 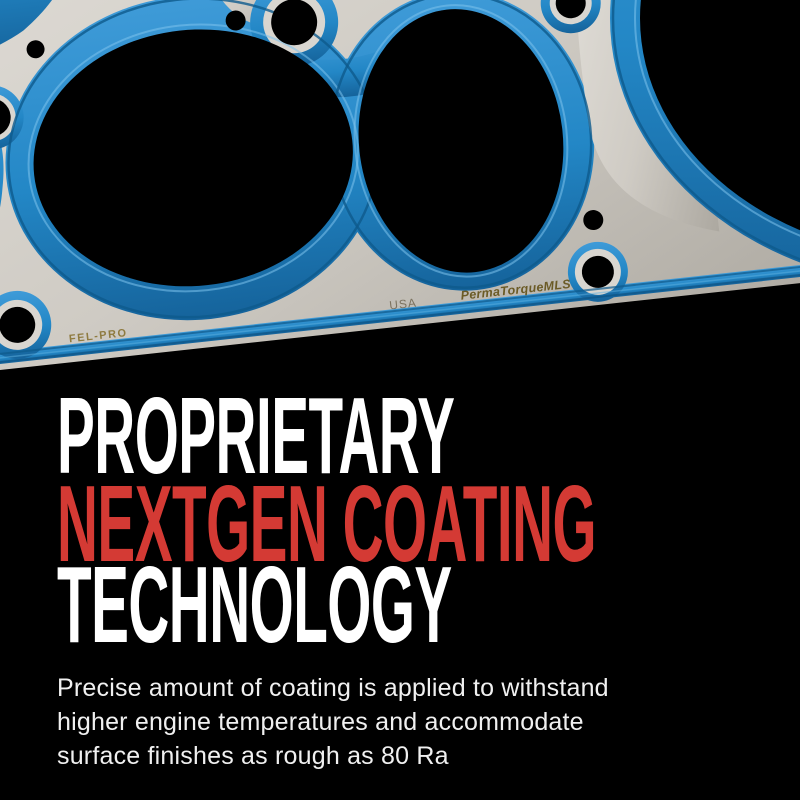 What do you see at coordinates (403, 304) in the screenshot?
I see `gasket-origin-marking: USA` at bounding box center [403, 304].